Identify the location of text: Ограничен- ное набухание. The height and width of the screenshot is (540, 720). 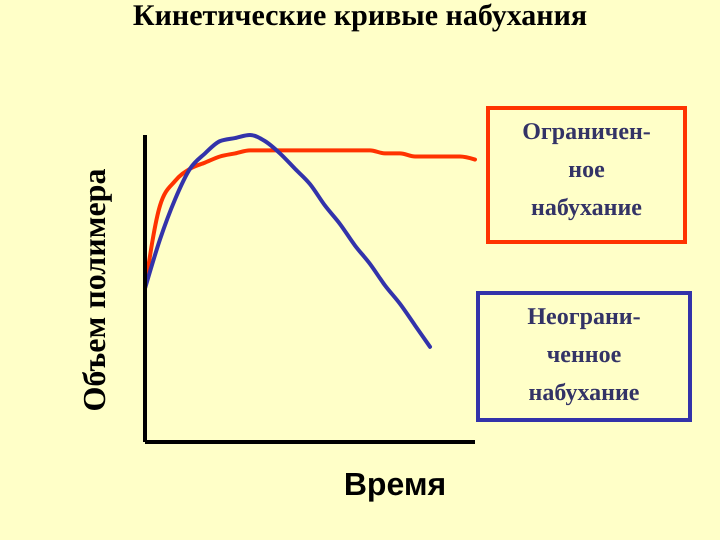
(586, 170).